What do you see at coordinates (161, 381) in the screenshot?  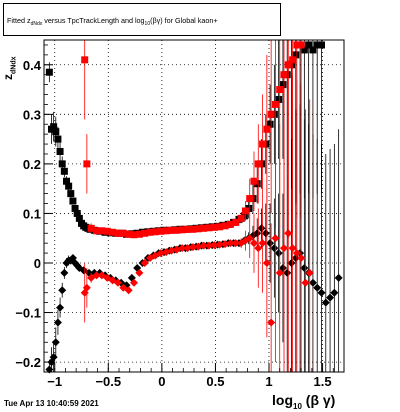 I see `x-tick-label: 0` at bounding box center [161, 381].